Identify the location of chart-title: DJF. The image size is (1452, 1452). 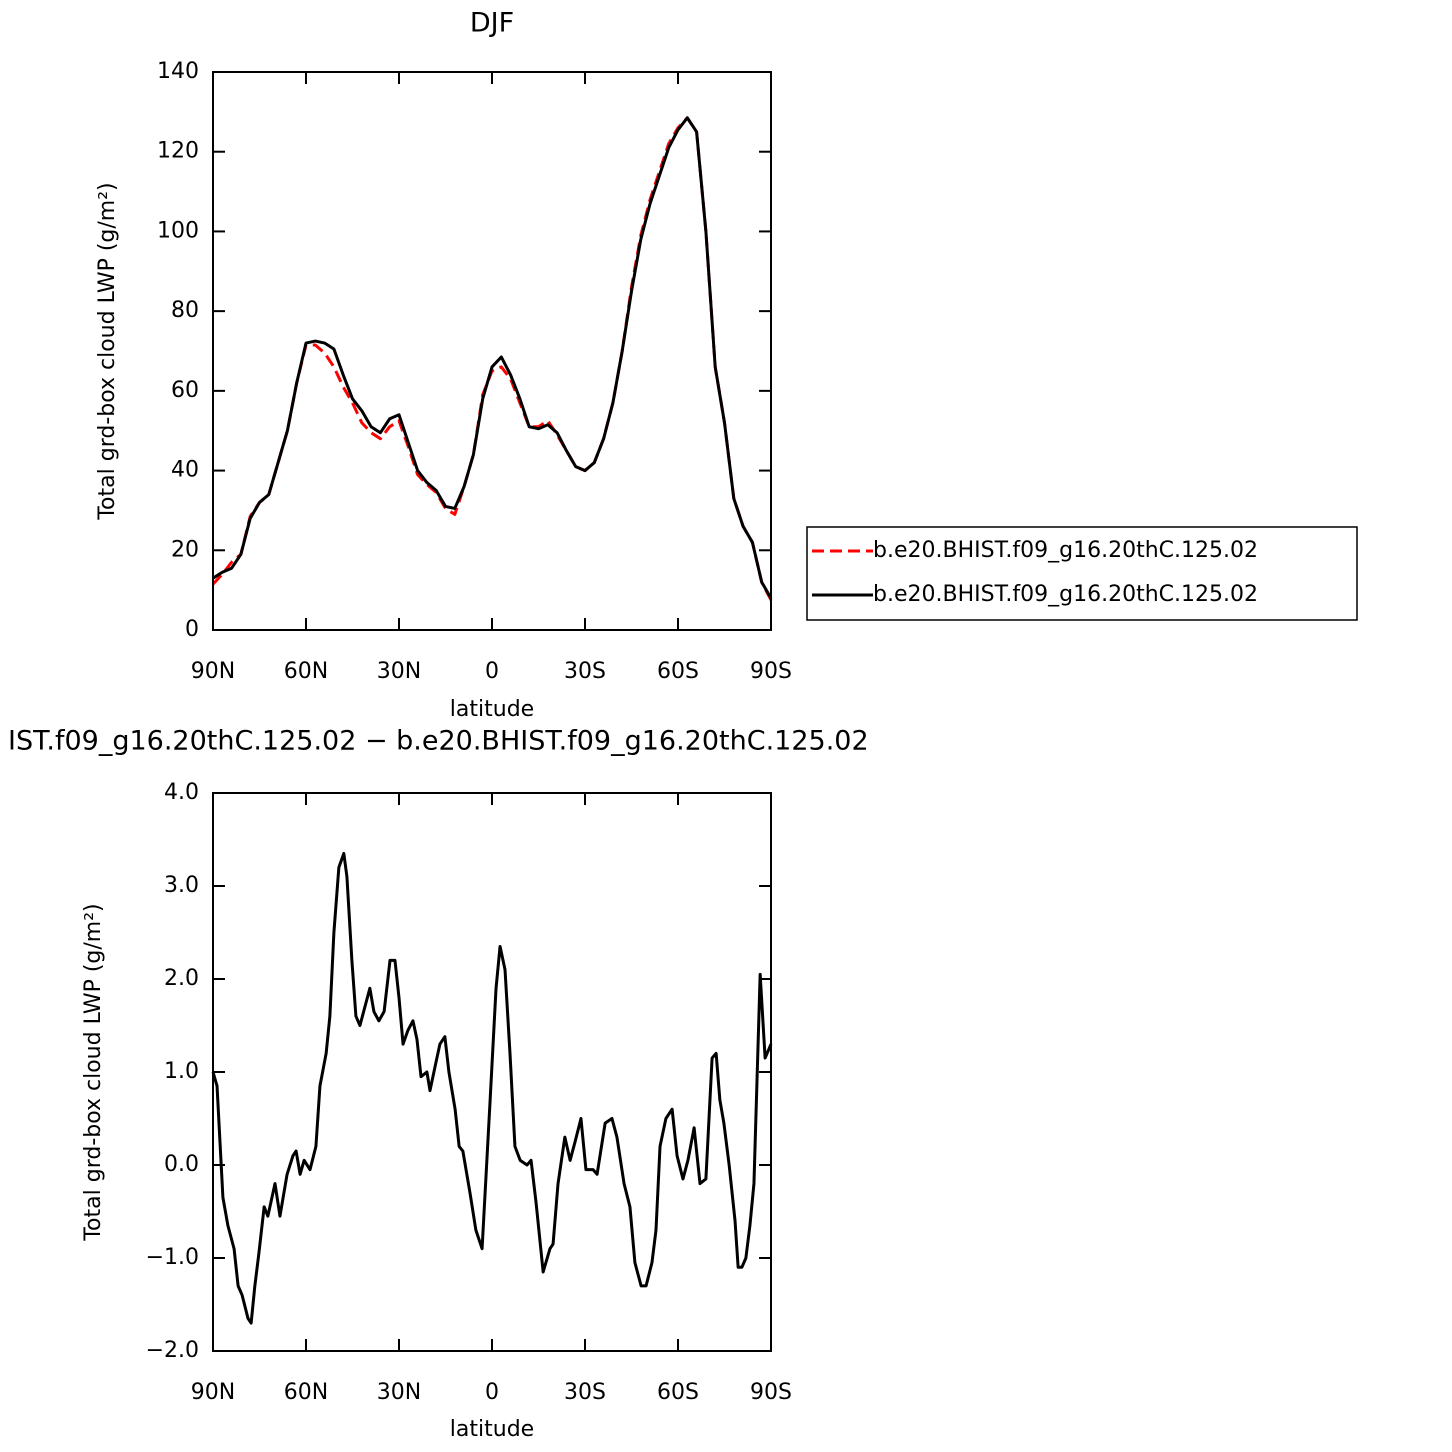
(492, 23).